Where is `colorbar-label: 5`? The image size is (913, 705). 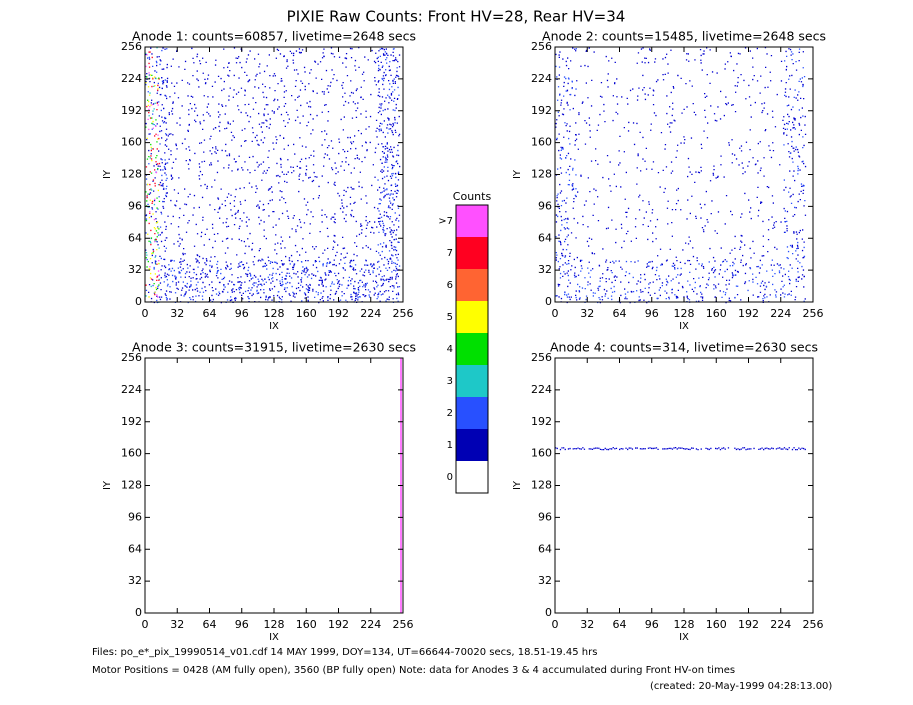 colorbar-label: 5 is located at coordinates (450, 317).